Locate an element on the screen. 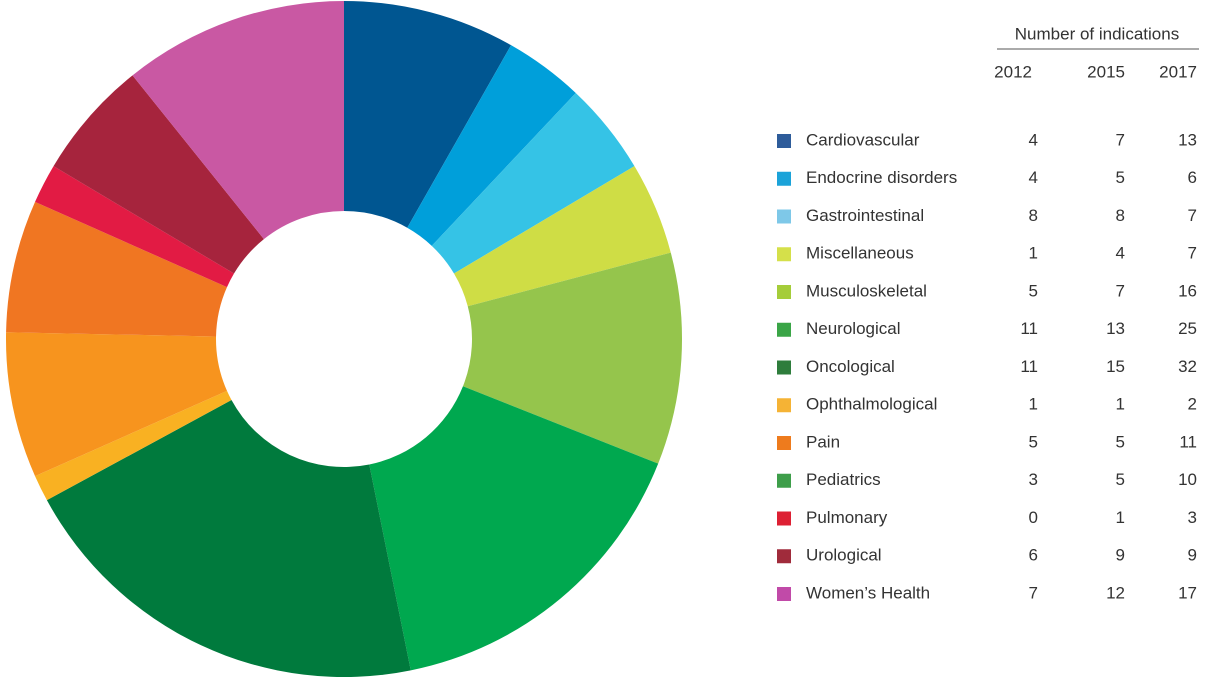 The image size is (1207, 677). legend-label: Women’s Health is located at coordinates (868, 592).